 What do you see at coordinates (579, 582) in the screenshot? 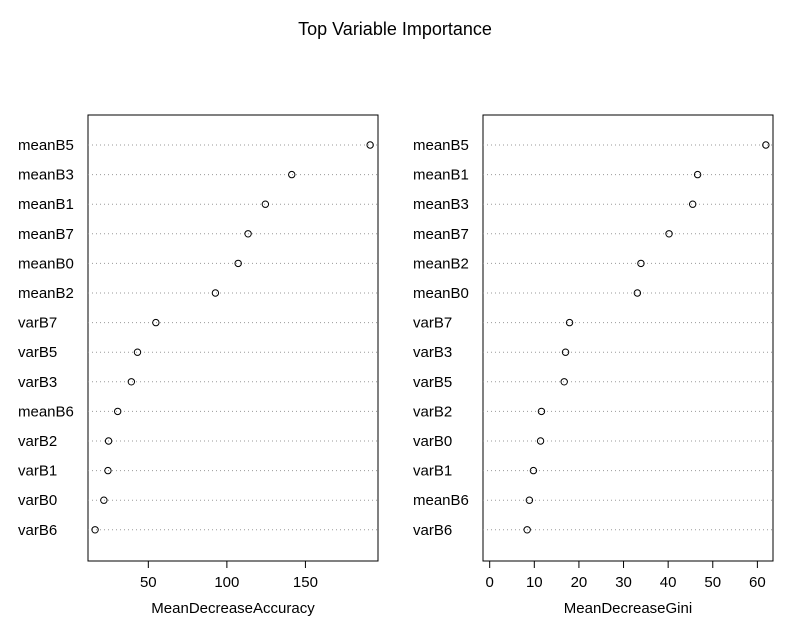
I see `x-tick-label: 20` at bounding box center [579, 582].